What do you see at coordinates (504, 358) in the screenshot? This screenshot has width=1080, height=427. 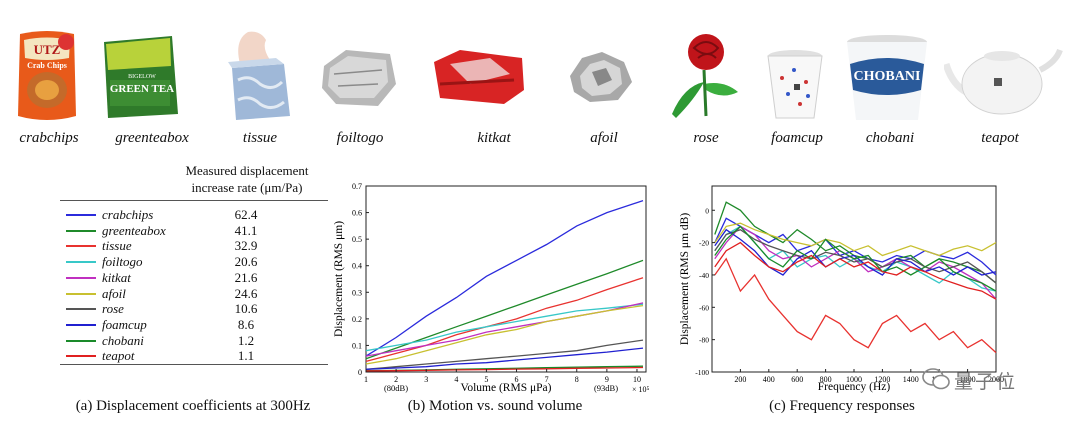 I see `chart-b-series-foamcup` at bounding box center [504, 358].